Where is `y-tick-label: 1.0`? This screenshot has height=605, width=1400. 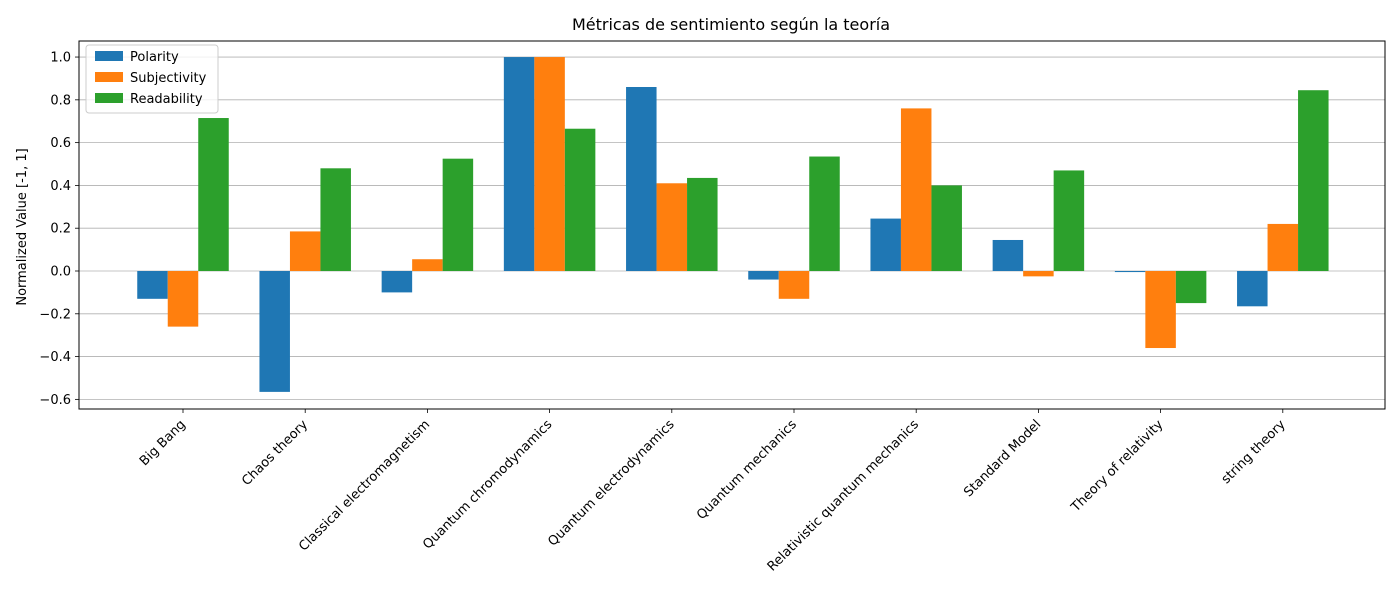 y-tick-label: 1.0 is located at coordinates (60, 58).